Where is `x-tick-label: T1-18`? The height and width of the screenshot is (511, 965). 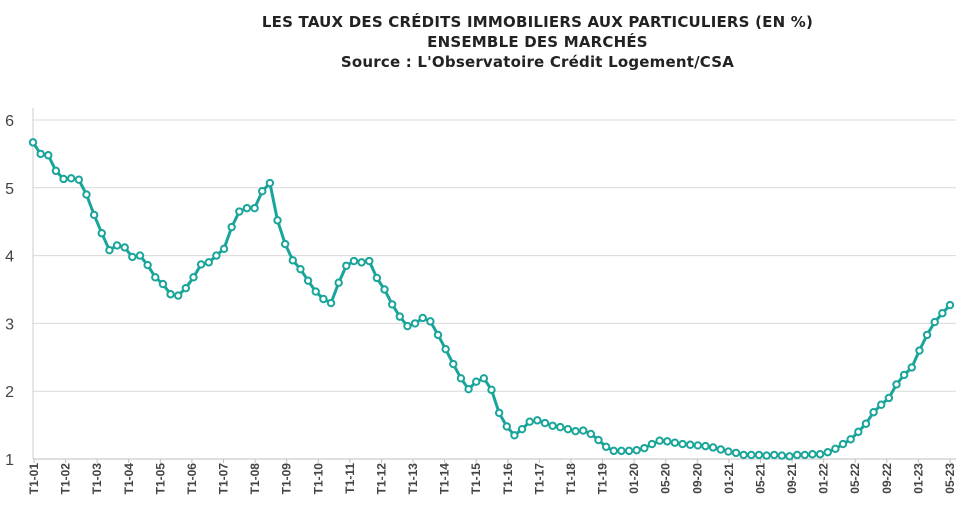
x-tick-label: T1-18 is located at coordinates (571, 479).